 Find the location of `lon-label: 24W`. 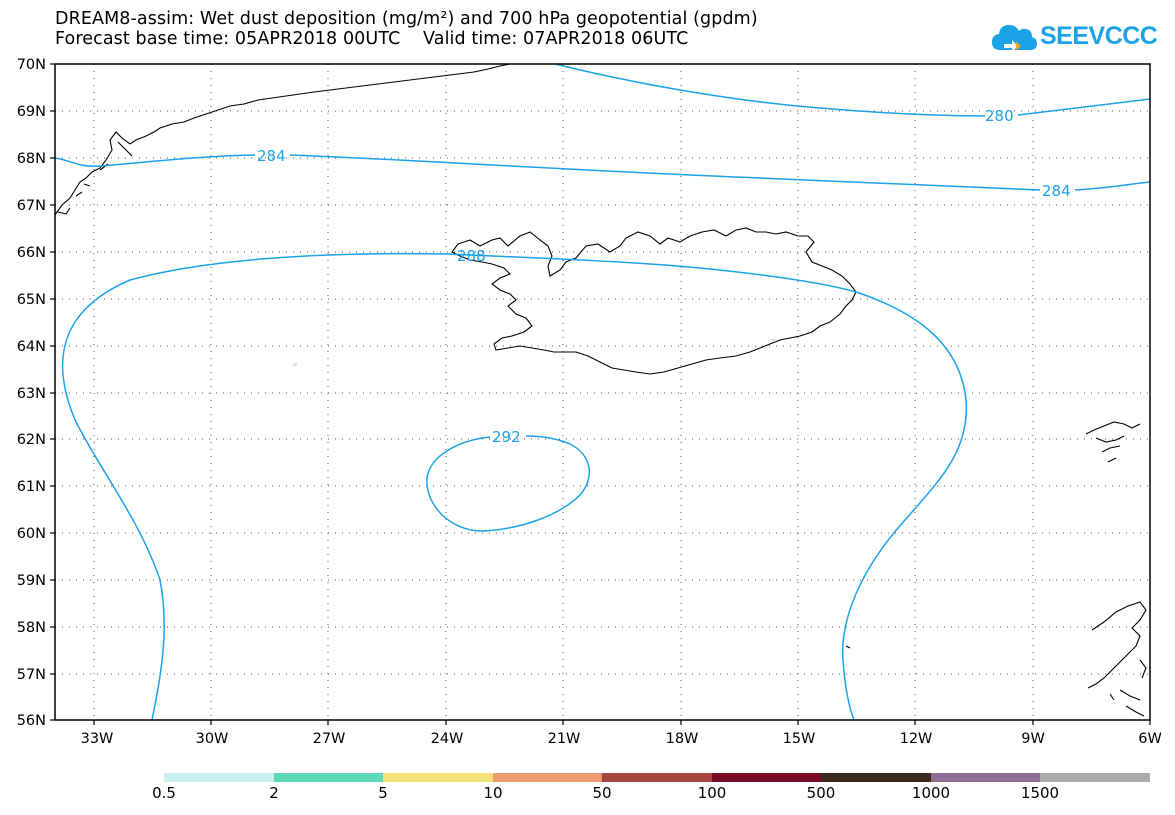

lon-label: 24W is located at coordinates (447, 739).